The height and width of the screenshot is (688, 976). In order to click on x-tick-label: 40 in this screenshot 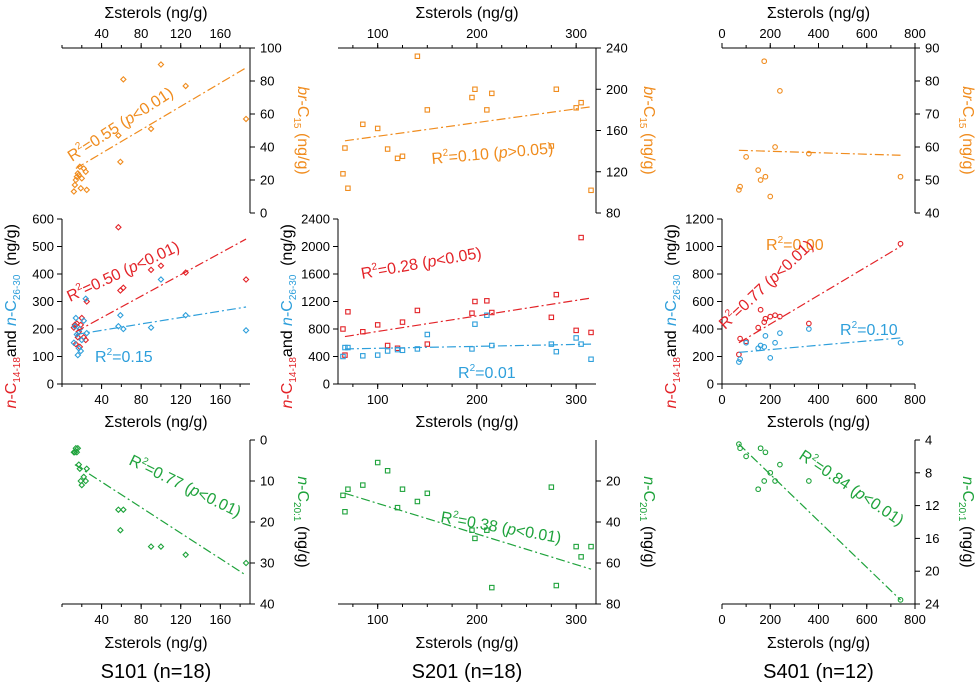, I will do `click(101, 619)`.